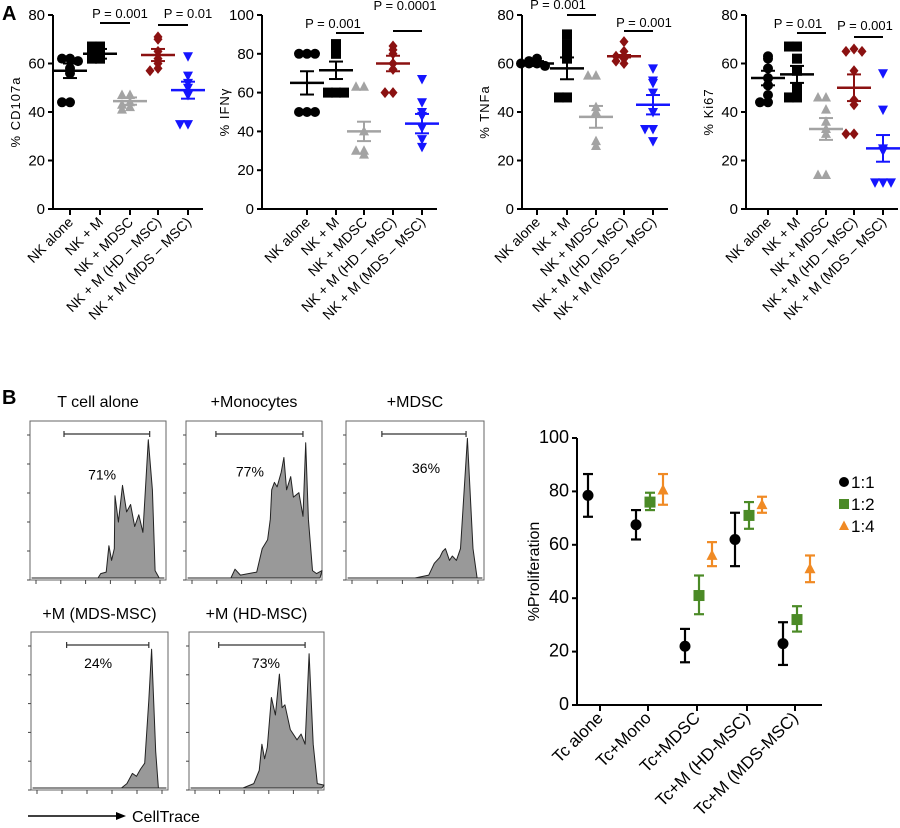  I want to click on flow-xlabel: CellTrace, so click(166, 817).